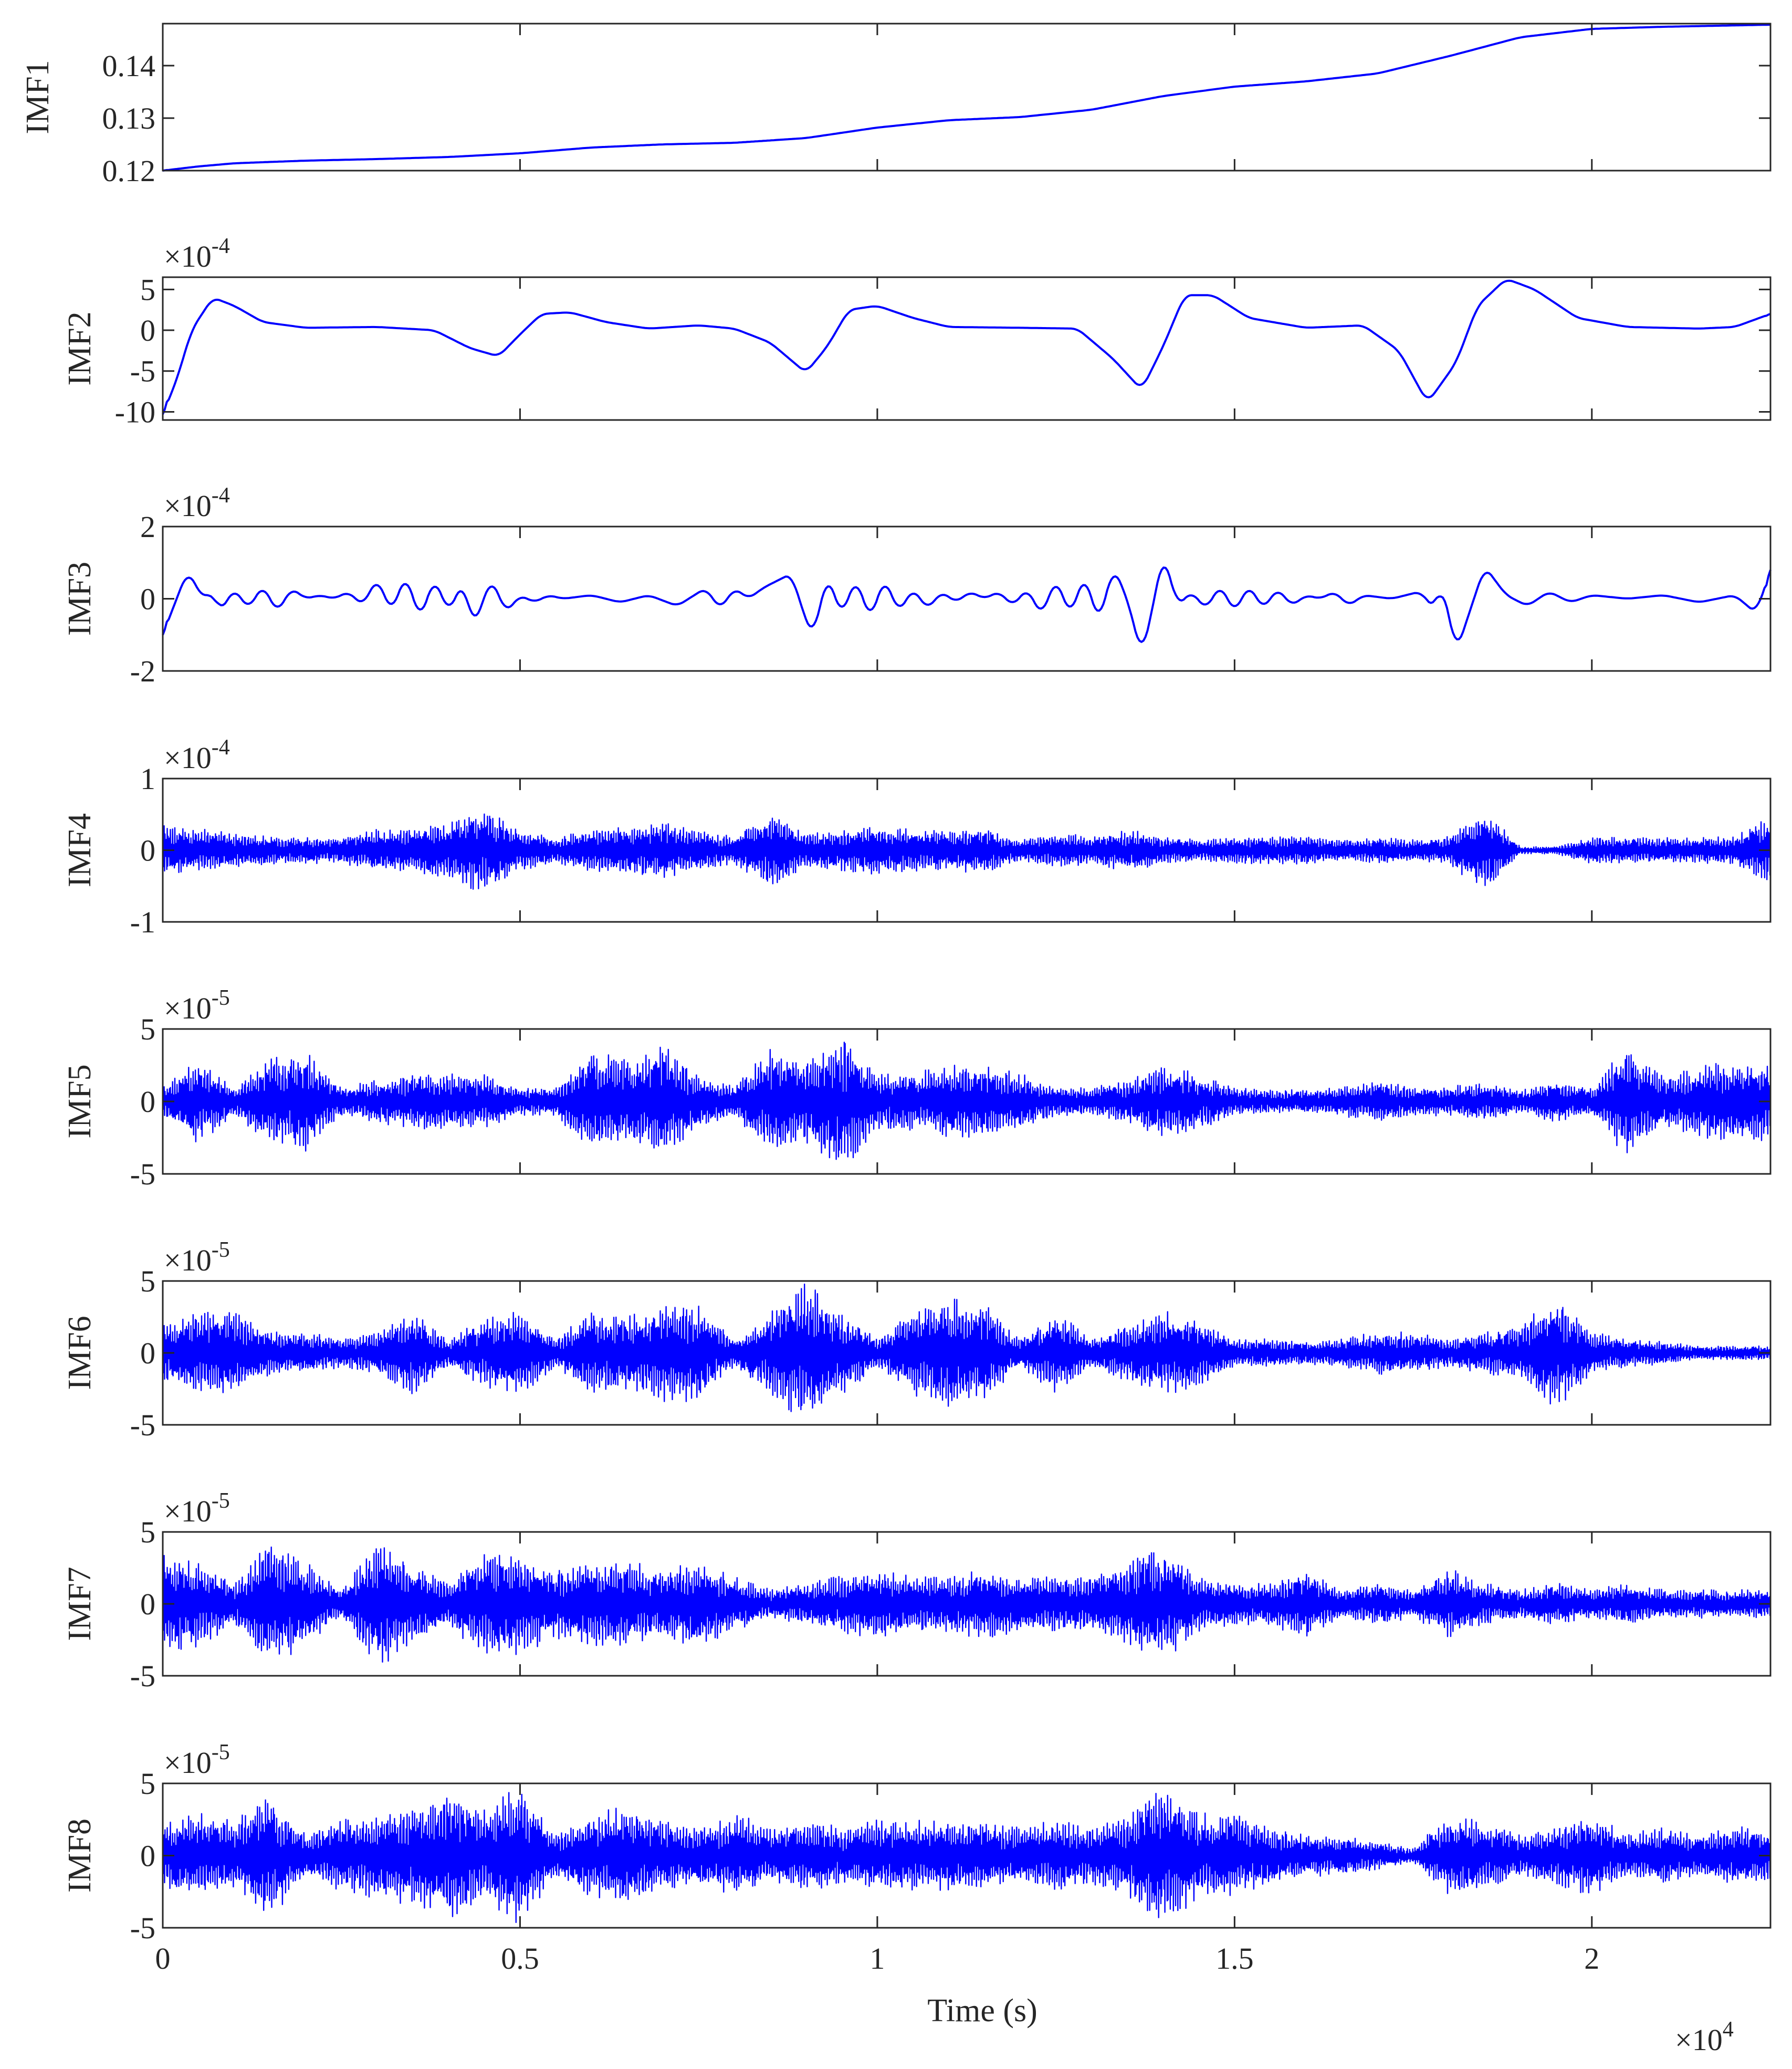 This screenshot has height=2069, width=1792. What do you see at coordinates (80, 348) in the screenshot?
I see `y-axis-label: IMF2` at bounding box center [80, 348].